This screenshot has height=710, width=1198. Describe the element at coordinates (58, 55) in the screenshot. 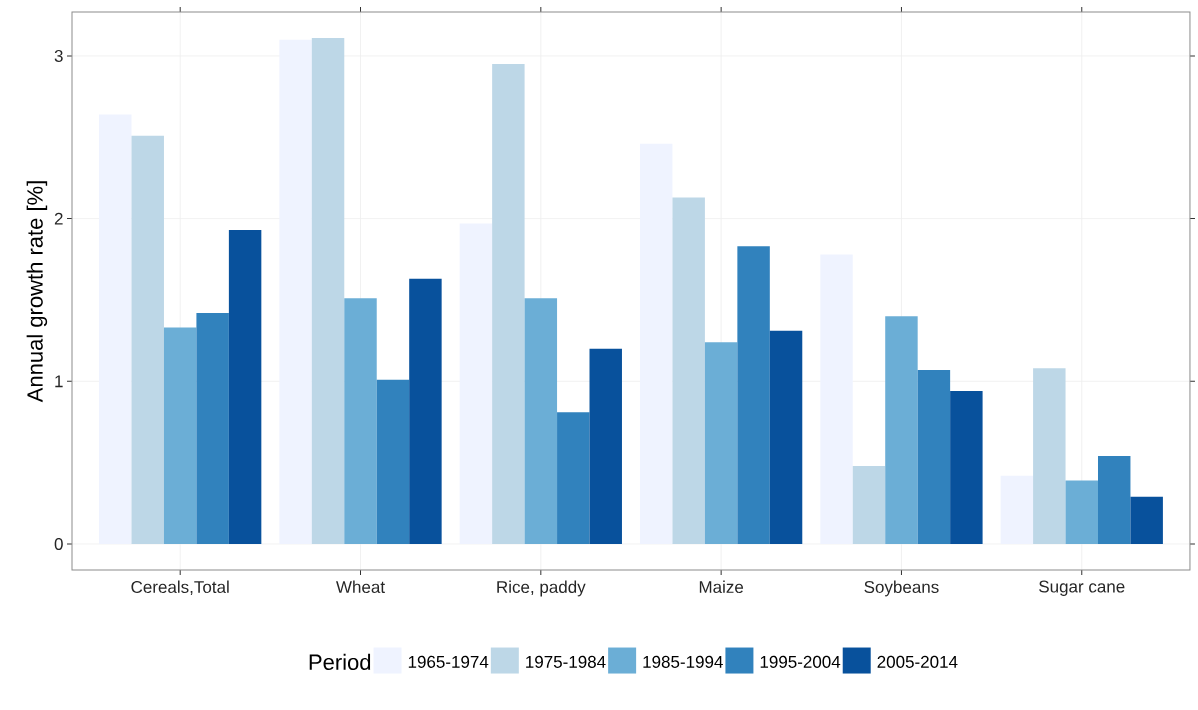

I see `y-tick-label: 3` at that location.